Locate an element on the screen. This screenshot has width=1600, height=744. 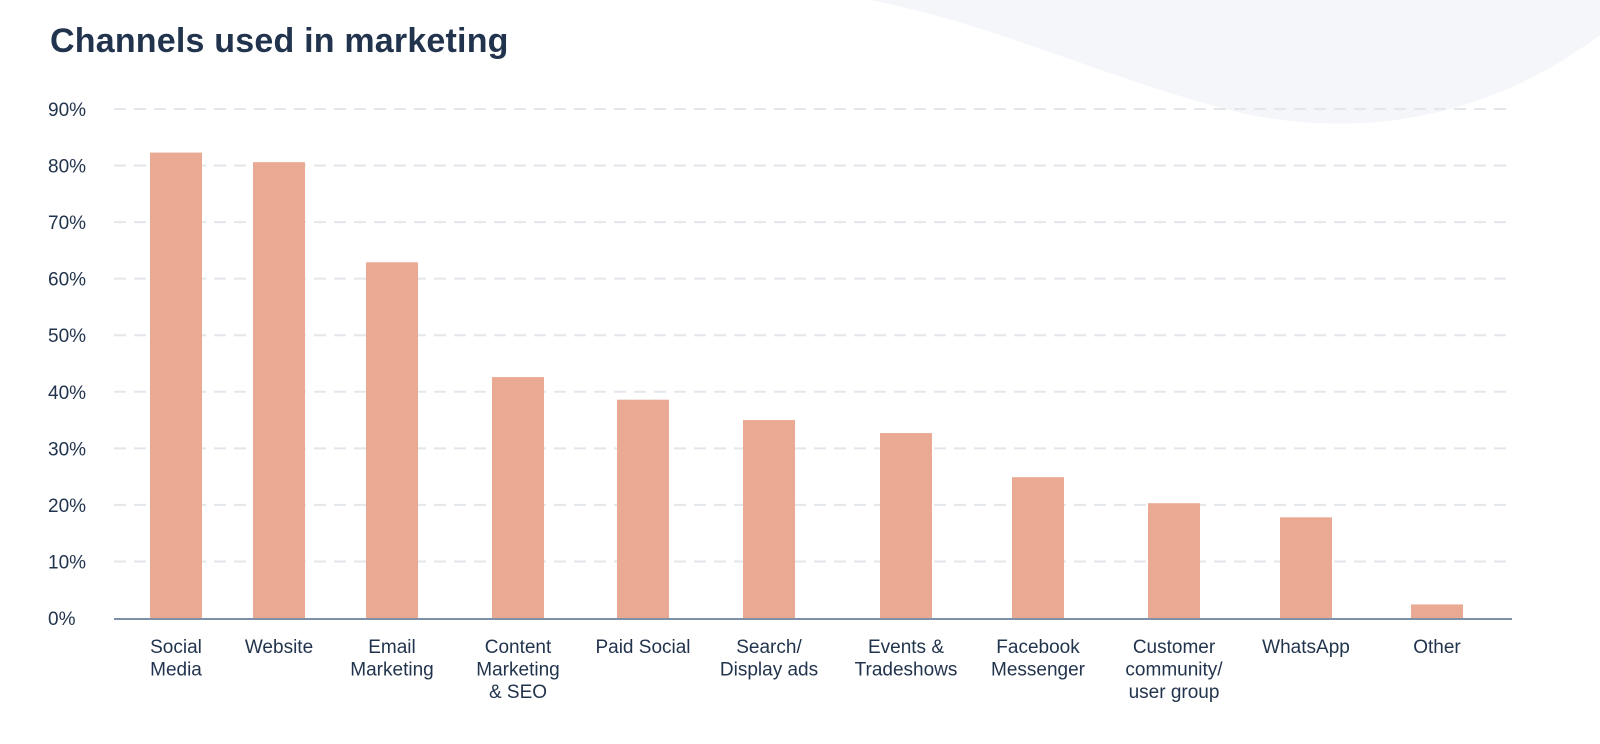
x-category-label-line: Website is located at coordinates (279, 647).